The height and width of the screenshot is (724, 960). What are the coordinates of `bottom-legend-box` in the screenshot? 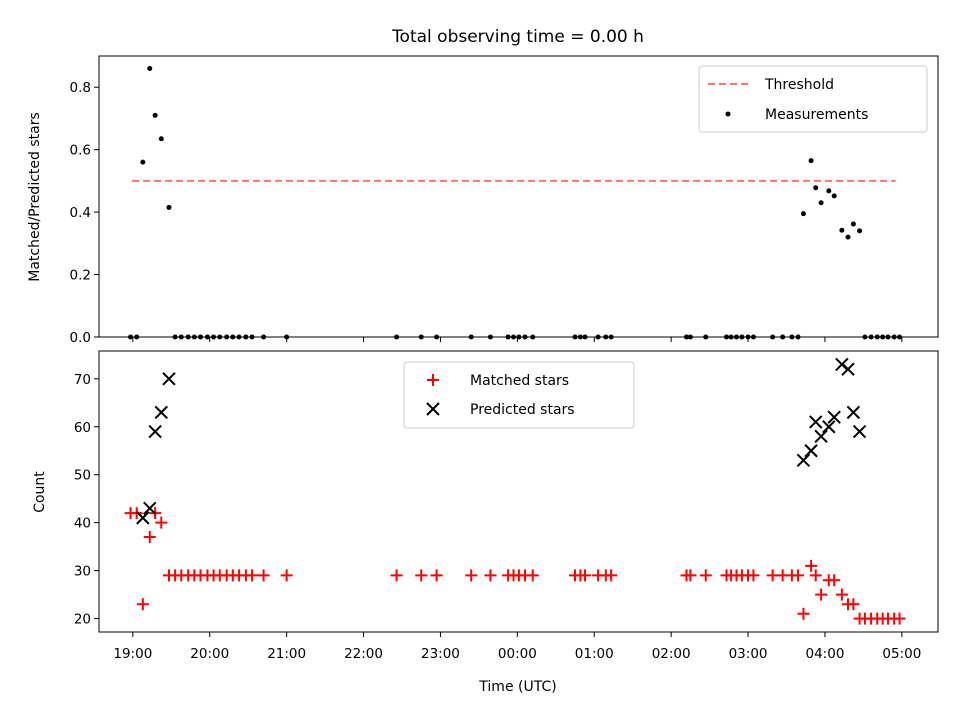 It's located at (519, 395).